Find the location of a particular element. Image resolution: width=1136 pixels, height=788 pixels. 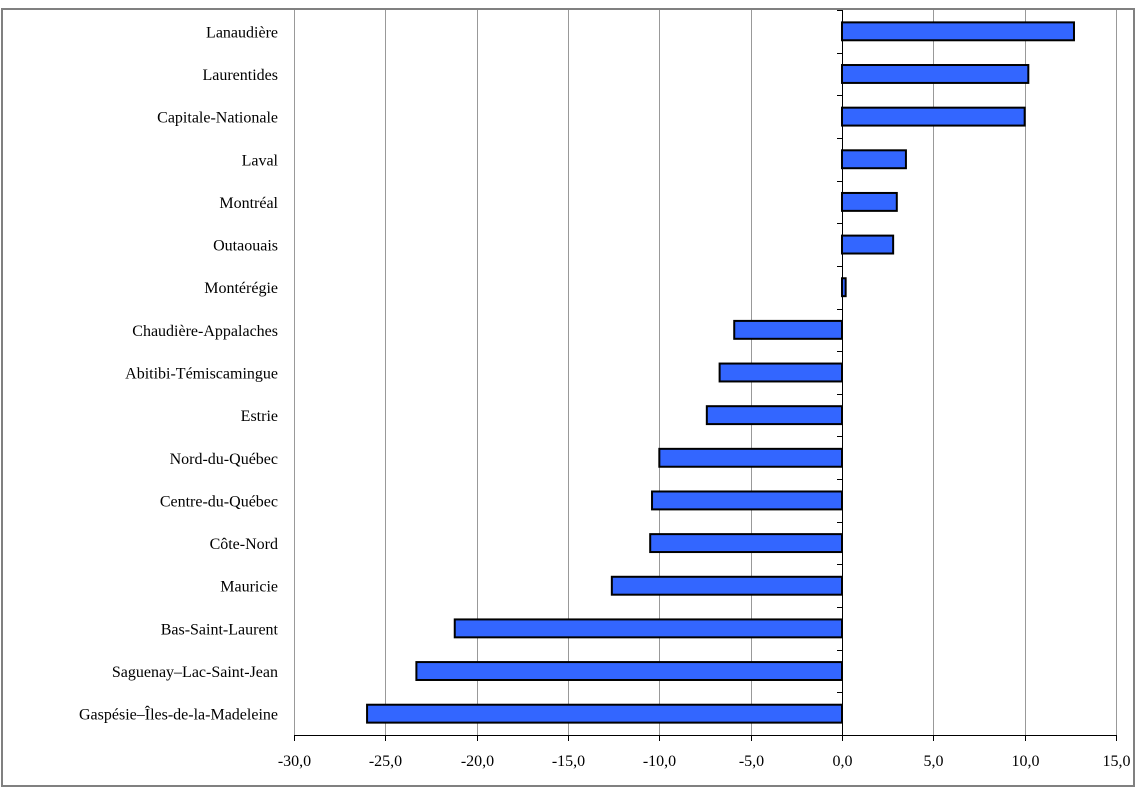

category-label: Capitale-Nationale is located at coordinates (217, 118).